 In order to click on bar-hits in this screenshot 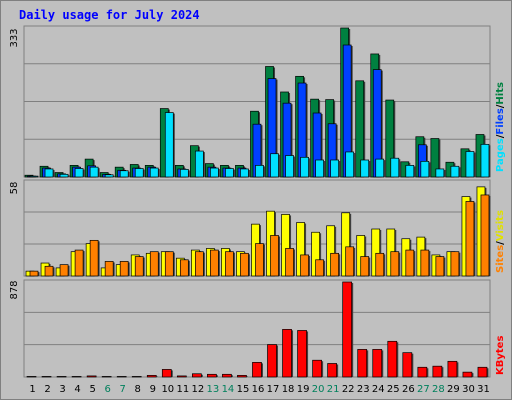, I will do `click(360, 129)`.